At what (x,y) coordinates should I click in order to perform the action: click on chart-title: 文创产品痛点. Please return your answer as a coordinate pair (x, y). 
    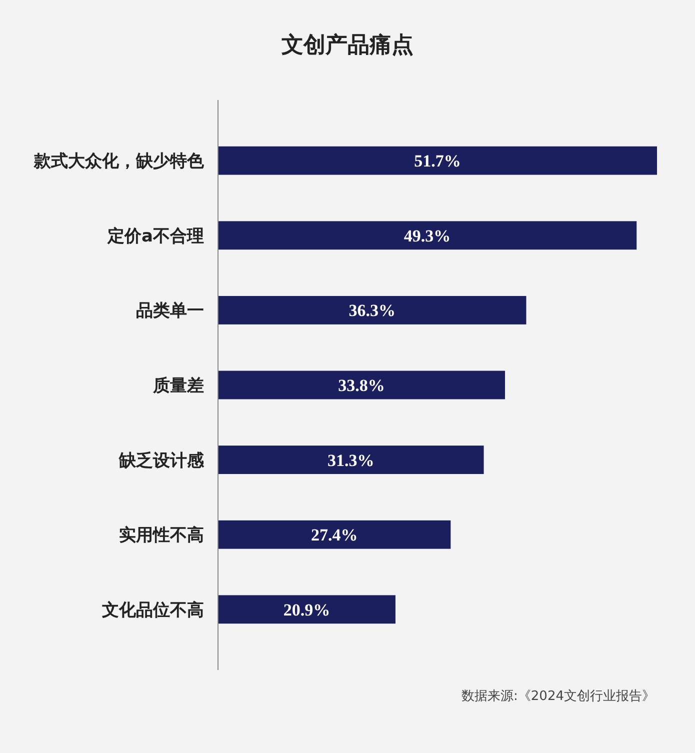
    Looking at the image, I should click on (347, 45).